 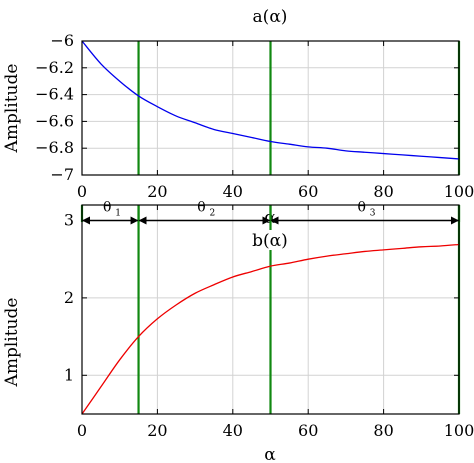 What do you see at coordinates (62, 174) in the screenshot?
I see `y-tick-label: −7` at bounding box center [62, 174].